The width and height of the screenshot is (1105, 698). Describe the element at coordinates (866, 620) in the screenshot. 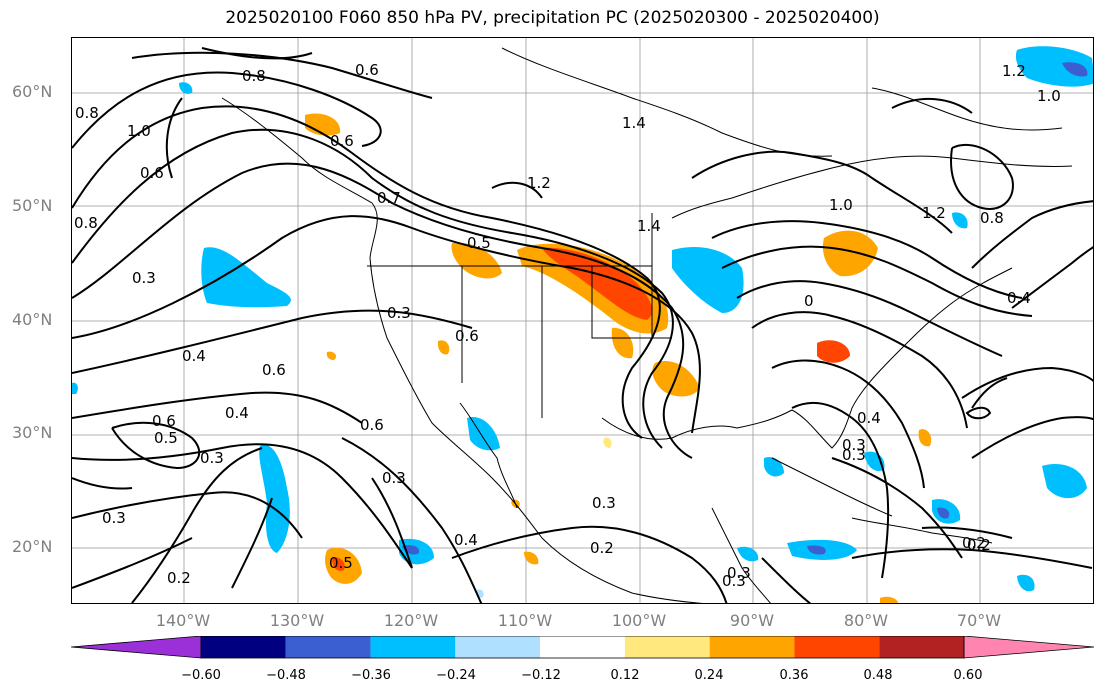

I see `lon-label-80w: 80°W` at that location.